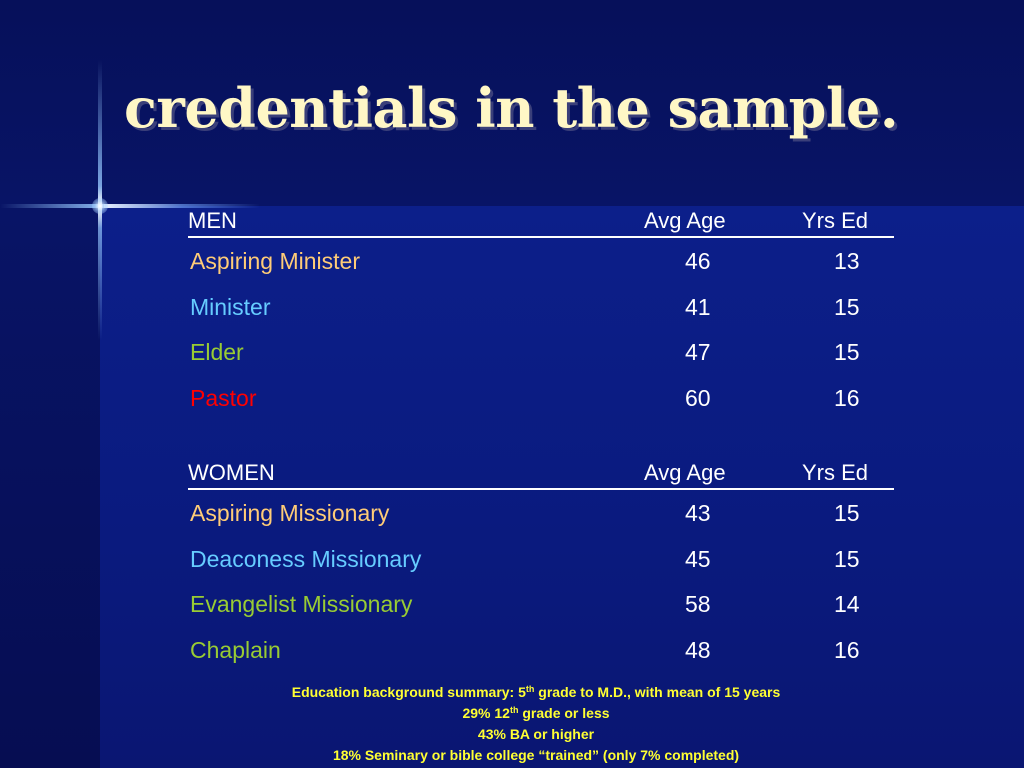 The height and width of the screenshot is (768, 1024). What do you see at coordinates (835, 472) in the screenshot?
I see `women-header-yrs-ed: Yrs Ed` at bounding box center [835, 472].